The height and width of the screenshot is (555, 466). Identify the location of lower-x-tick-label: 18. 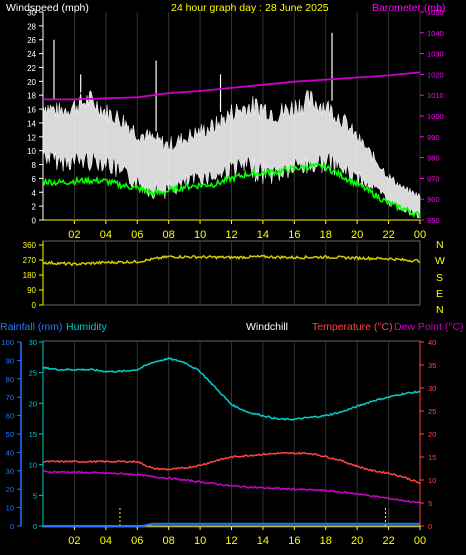
(326, 541).